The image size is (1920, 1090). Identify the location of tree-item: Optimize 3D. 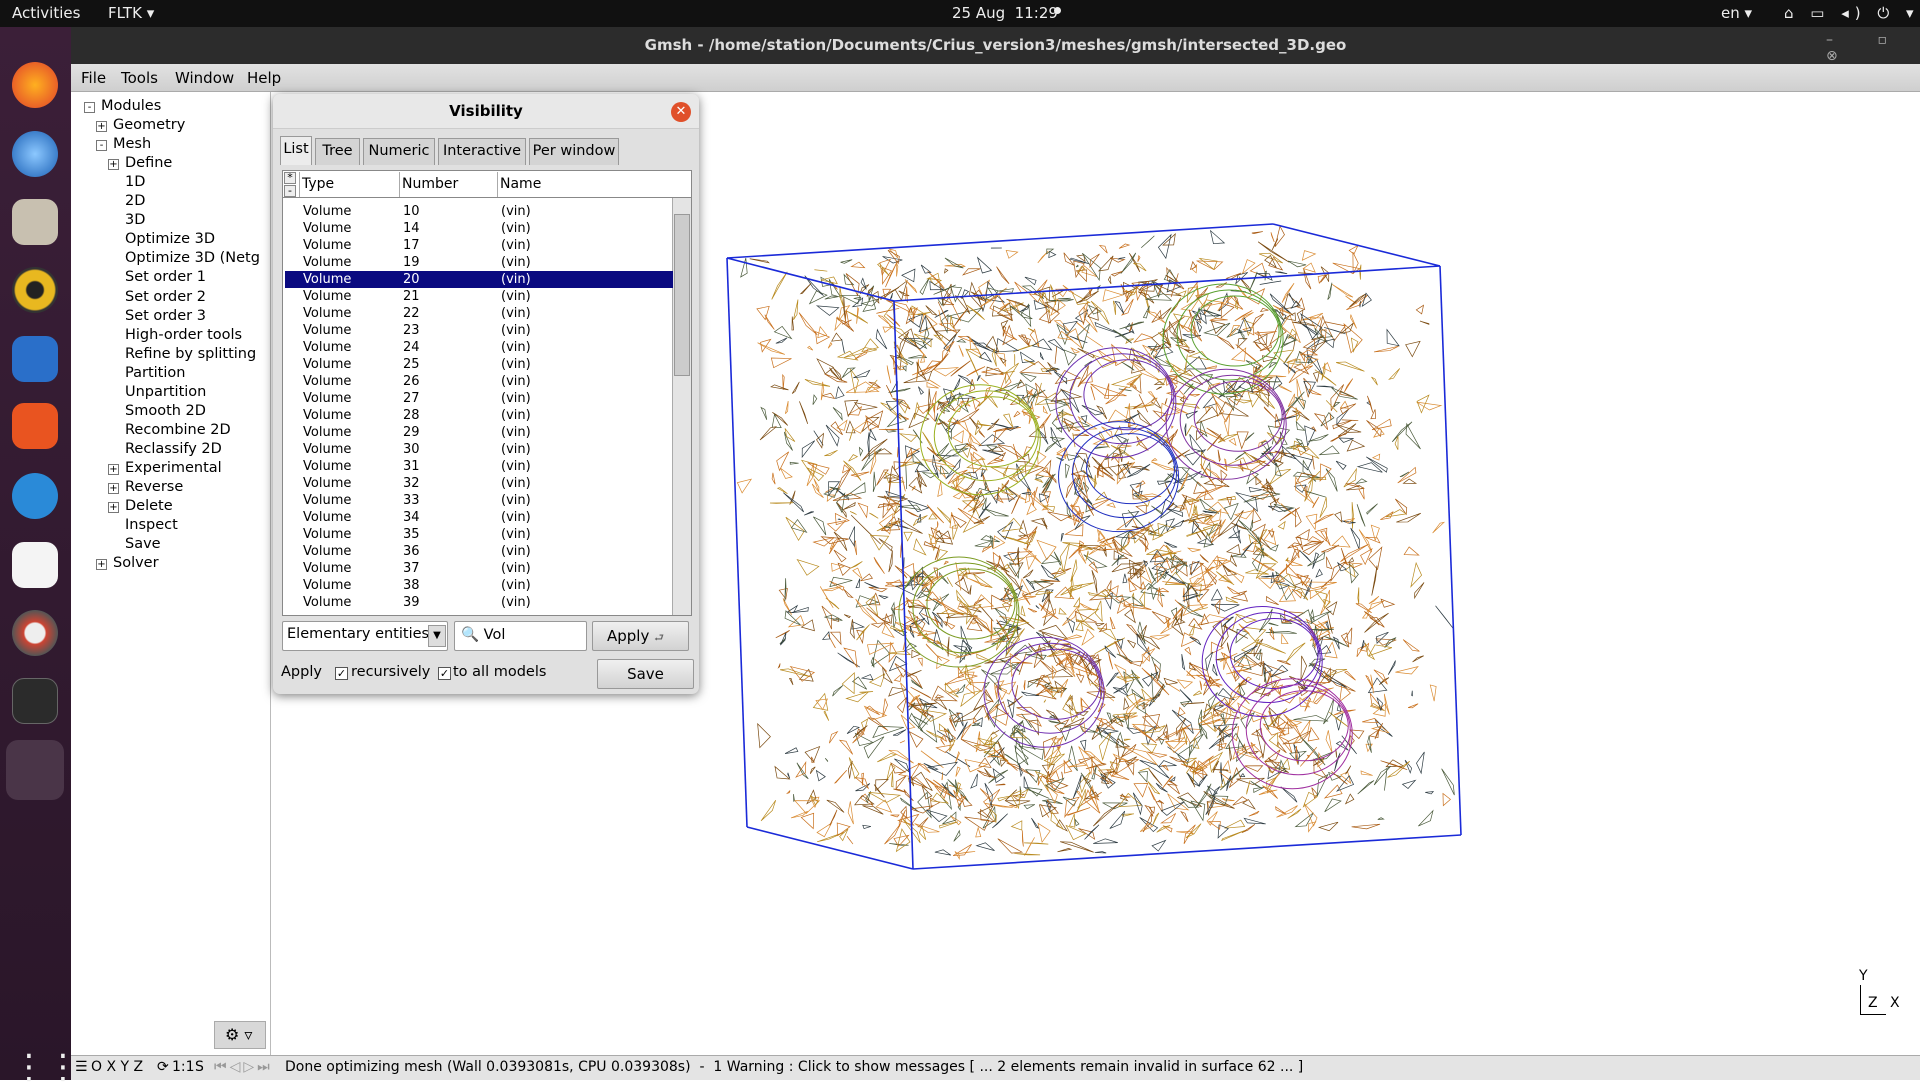
(170, 239).